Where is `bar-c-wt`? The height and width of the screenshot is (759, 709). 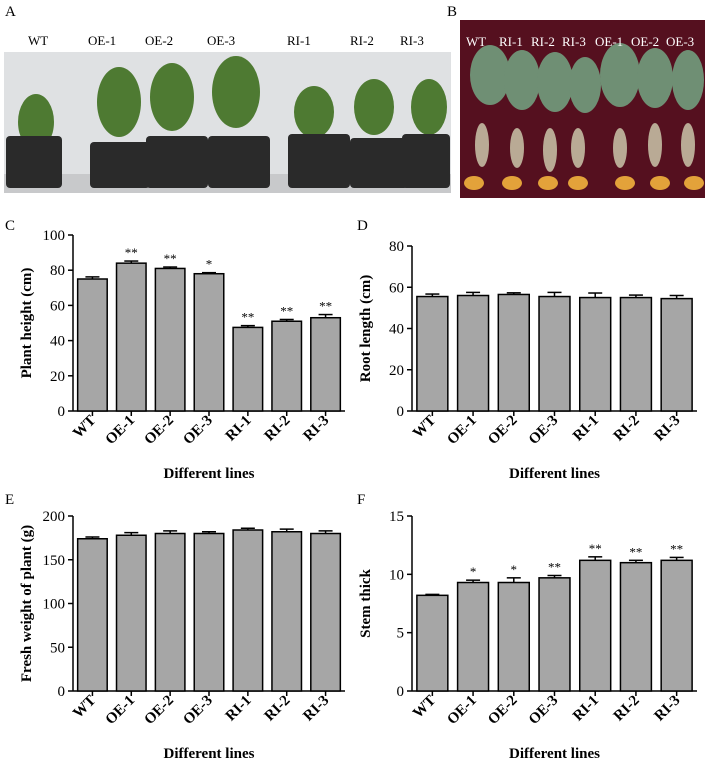 bar-c-wt is located at coordinates (92, 345).